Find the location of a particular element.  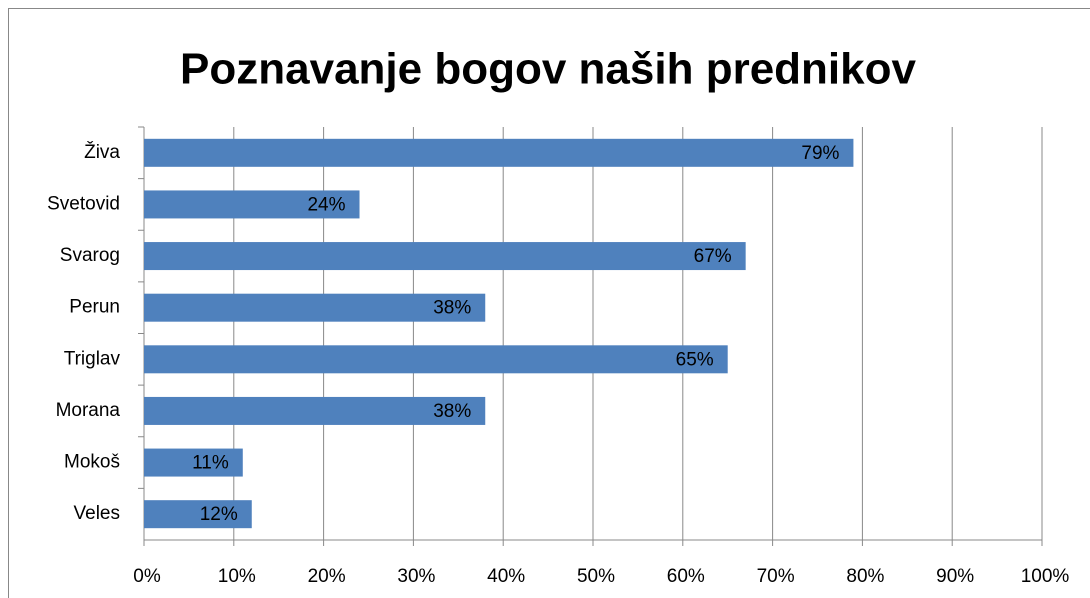

x-tick-label: 100% is located at coordinates (1045, 576).